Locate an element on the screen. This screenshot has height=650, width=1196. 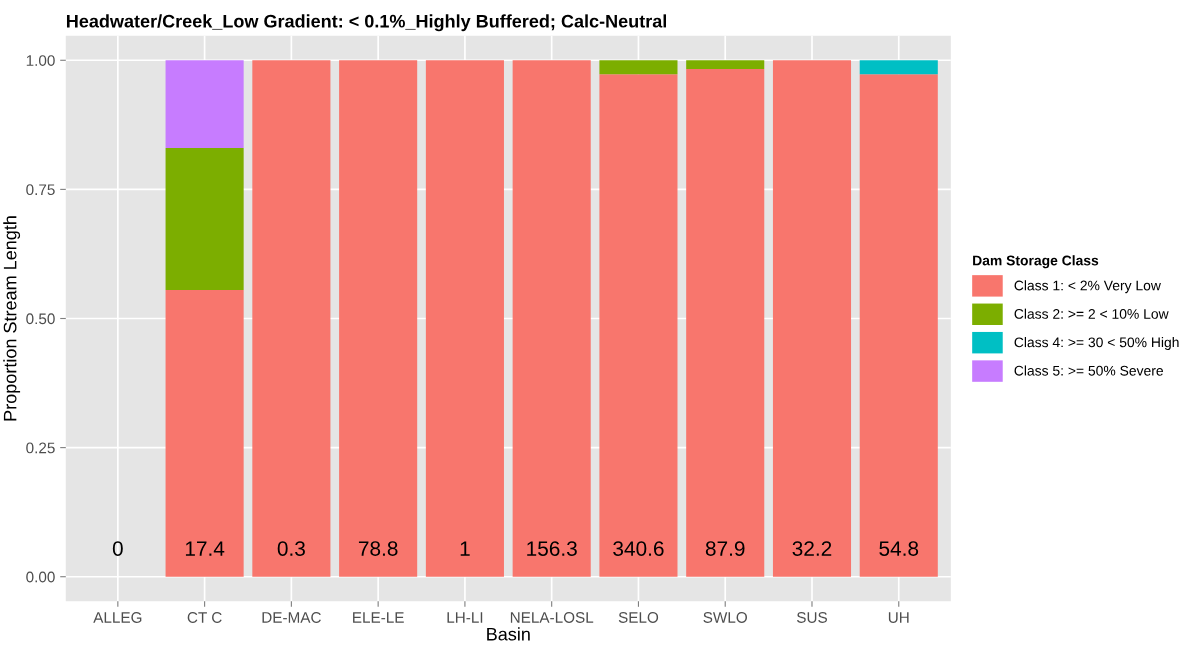
annotation: 340.6 is located at coordinates (638, 548).